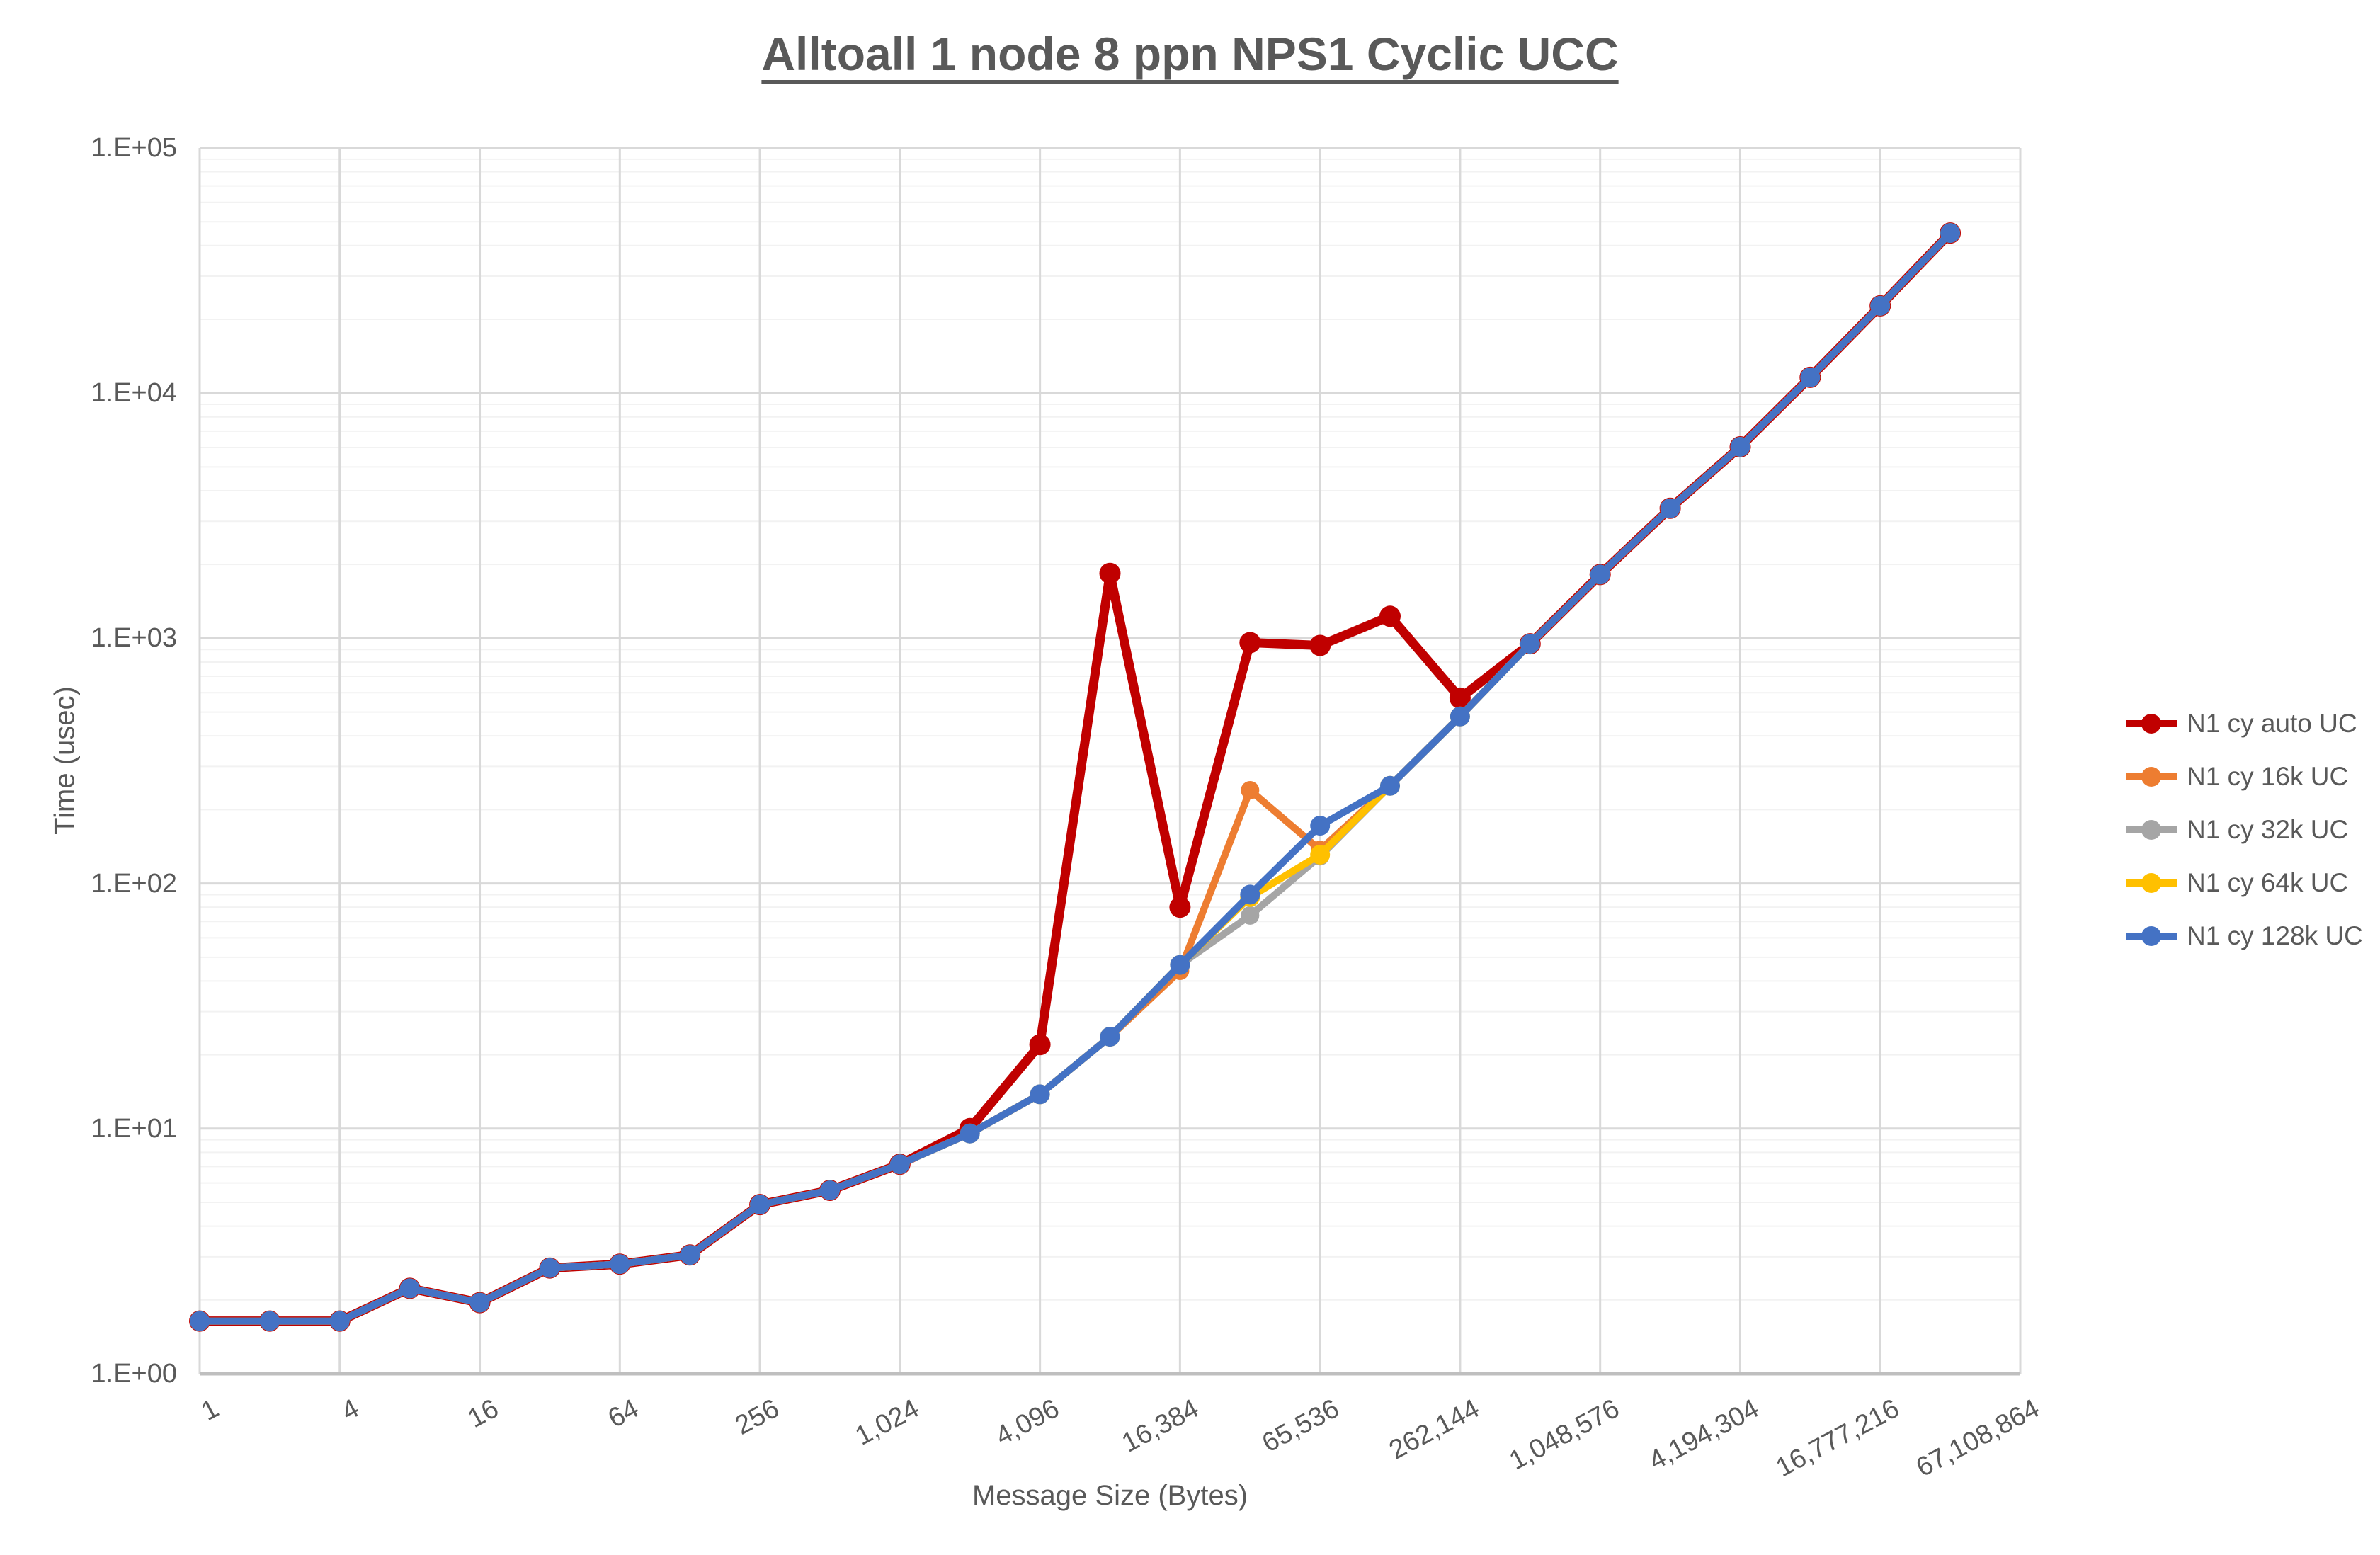 This screenshot has width=2380, height=1555. What do you see at coordinates (134, 148) in the screenshot?
I see `y-tick-label: 1.E+05` at bounding box center [134, 148].